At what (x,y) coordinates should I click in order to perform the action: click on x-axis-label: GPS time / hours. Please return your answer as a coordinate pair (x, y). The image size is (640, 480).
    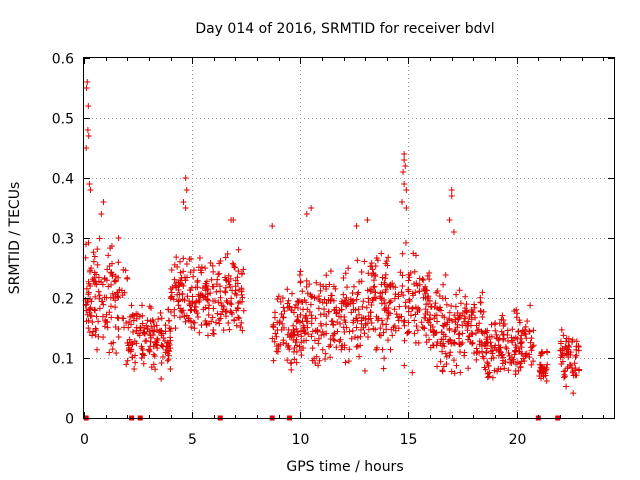
    Looking at the image, I should click on (344, 467).